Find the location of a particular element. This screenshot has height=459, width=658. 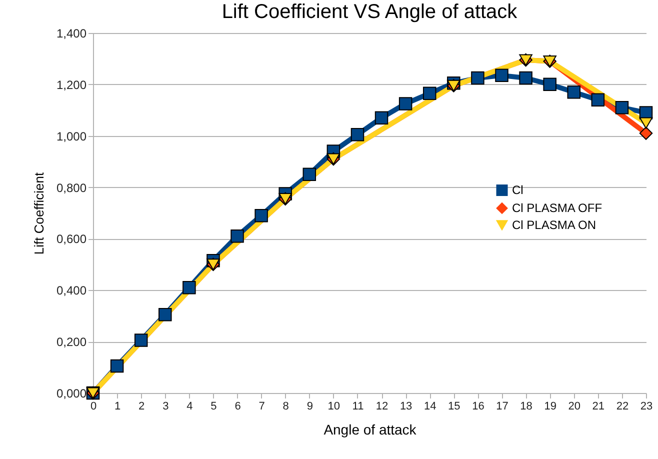

x-tick-label: 17 is located at coordinates (502, 406).